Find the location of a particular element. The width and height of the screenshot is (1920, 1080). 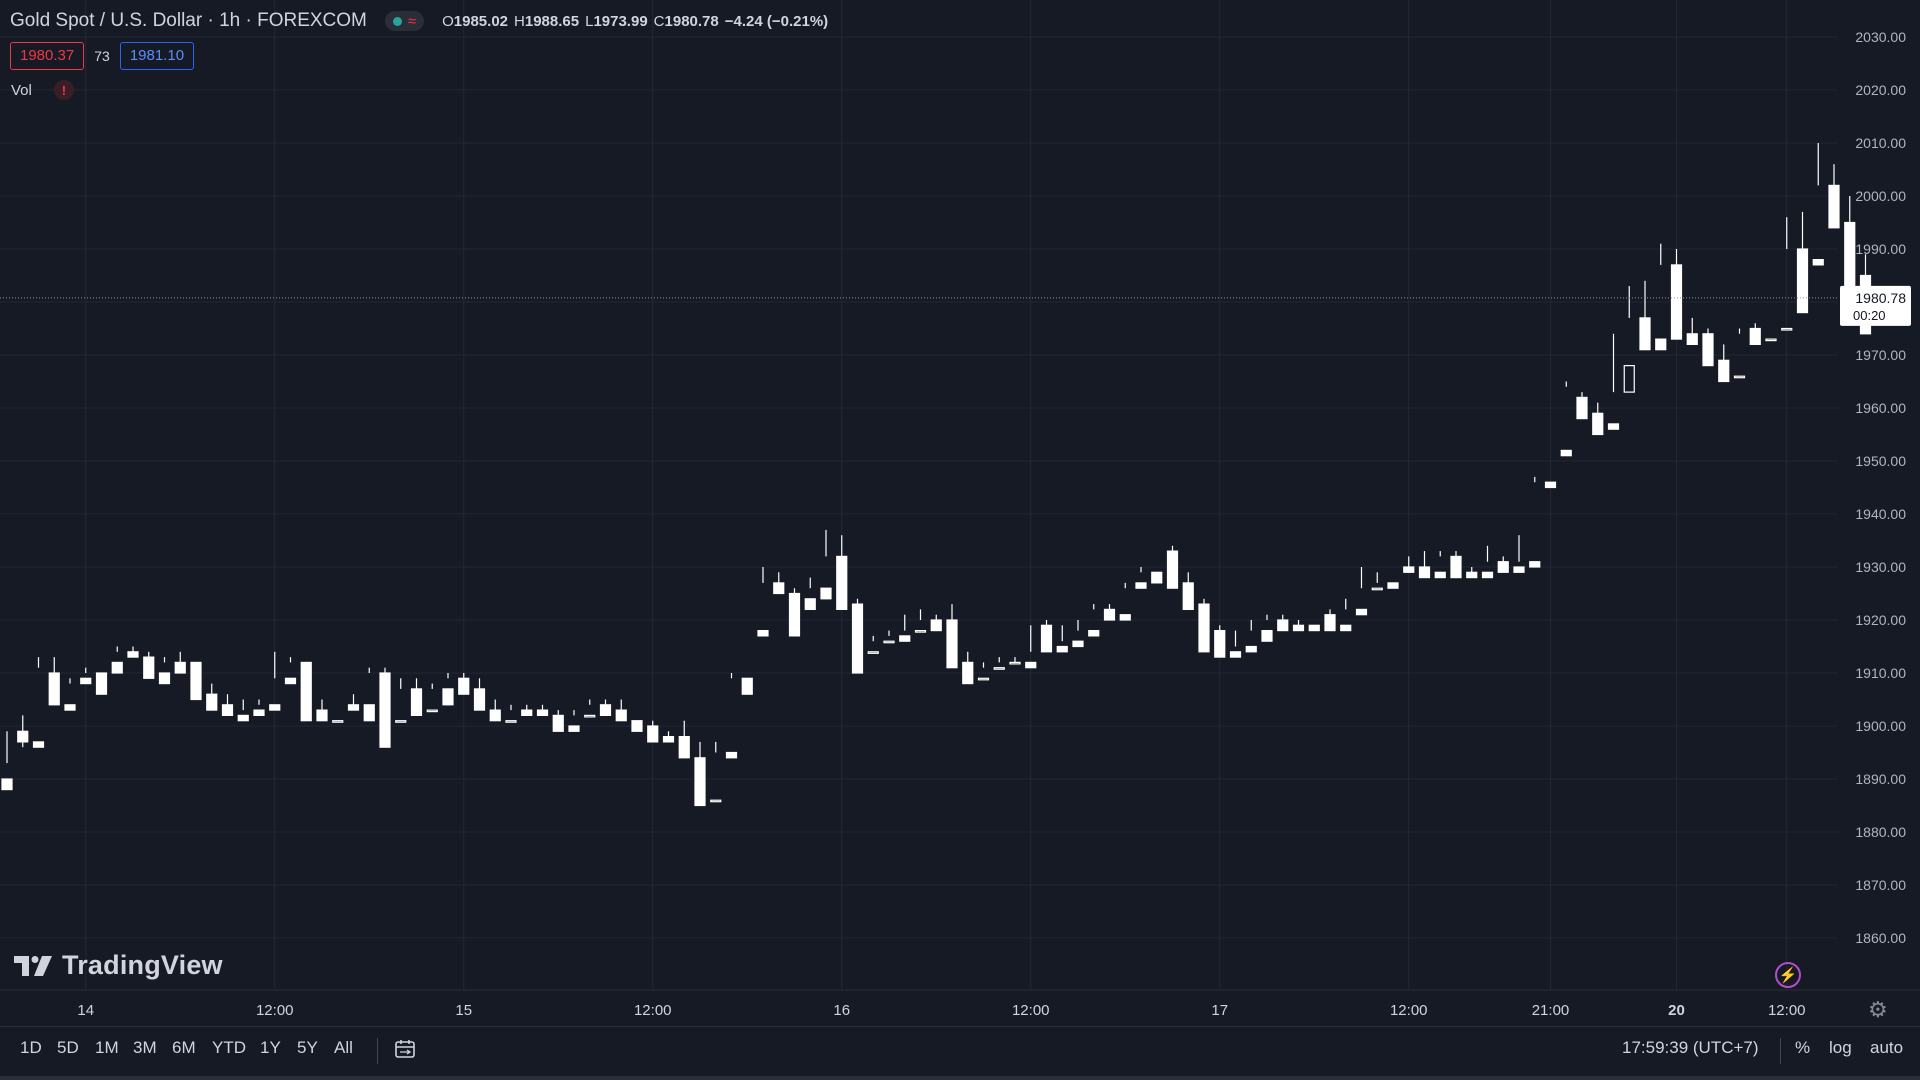

price-tick-label: 1940.00 is located at coordinates (1880, 514).